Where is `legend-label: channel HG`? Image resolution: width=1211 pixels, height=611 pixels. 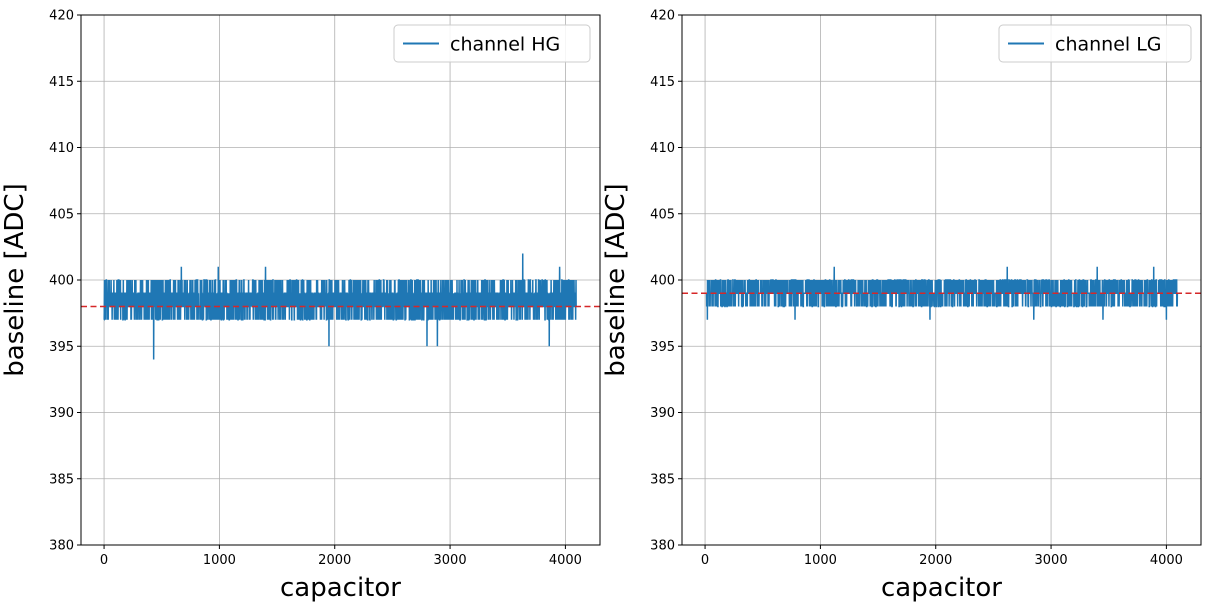
legend-label: channel HG is located at coordinates (505, 45).